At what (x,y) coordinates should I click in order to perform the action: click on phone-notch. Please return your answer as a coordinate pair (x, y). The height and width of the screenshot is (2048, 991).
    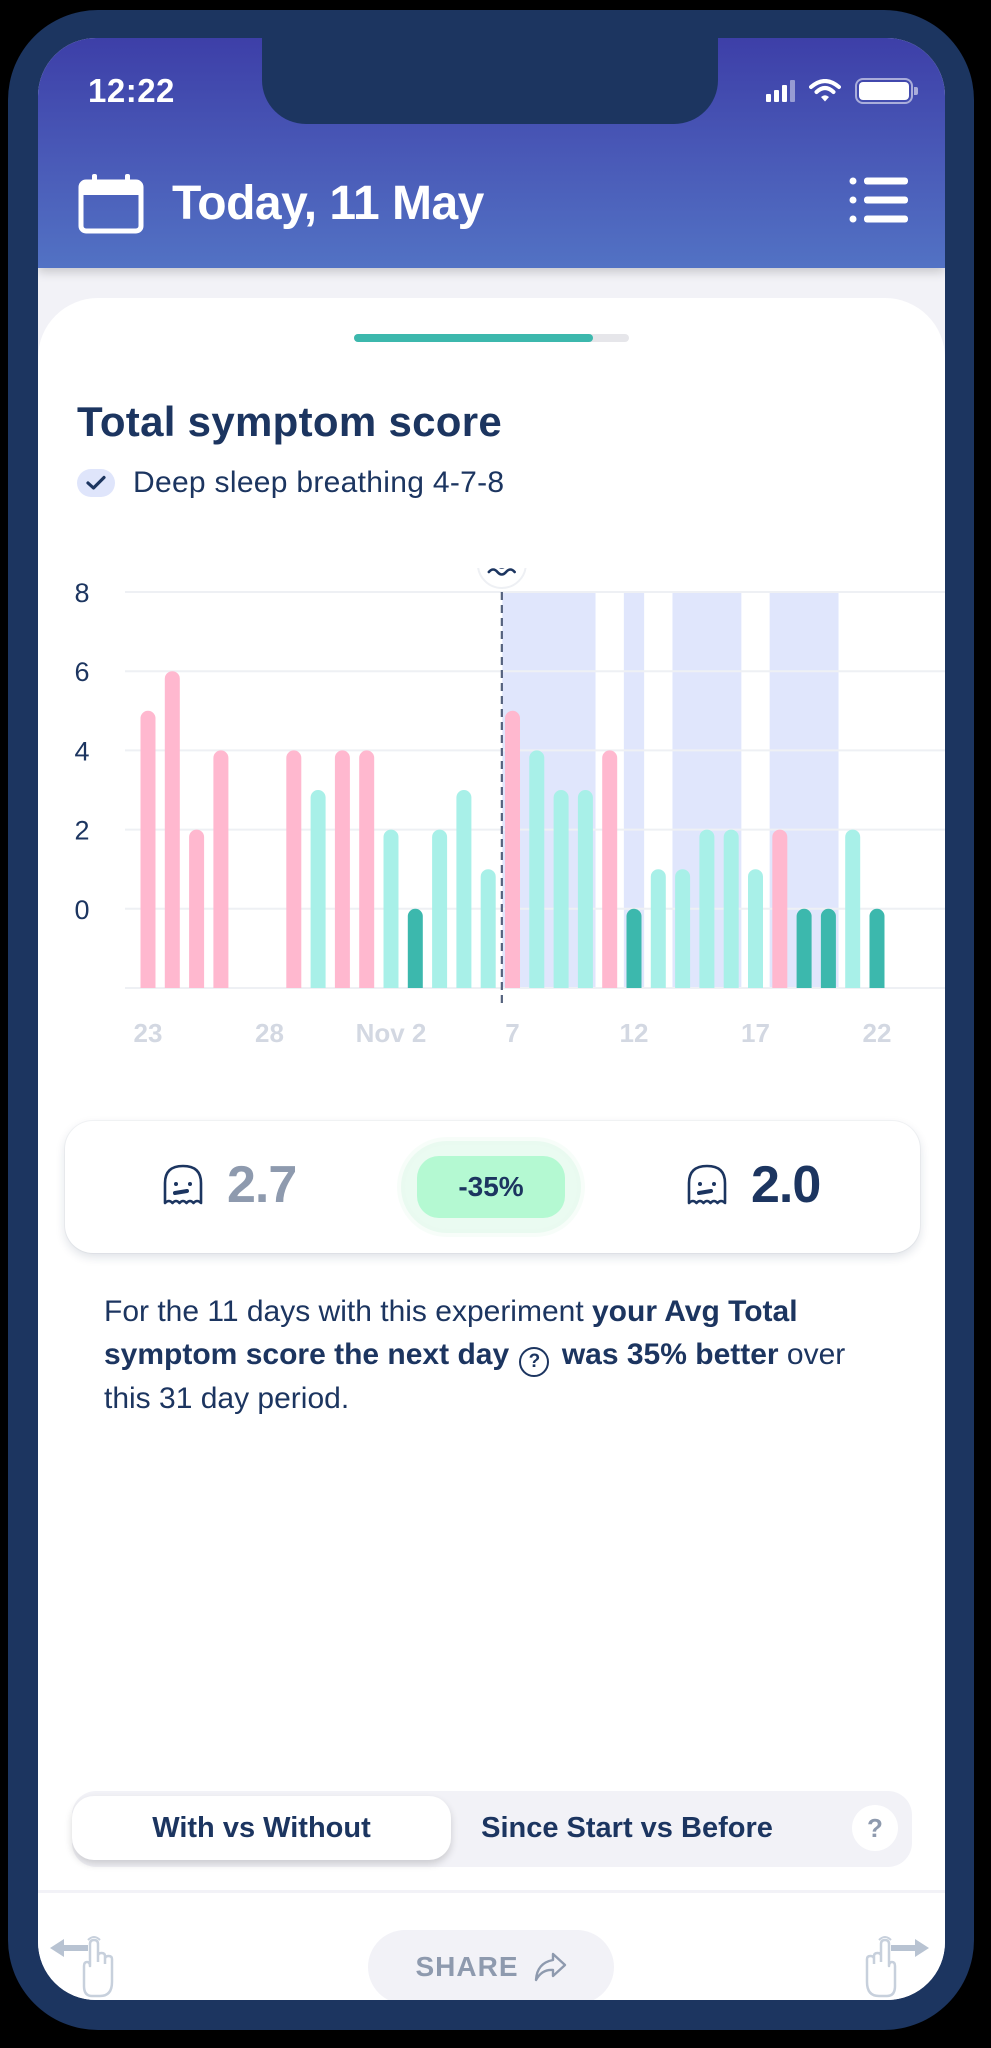
    Looking at the image, I should click on (490, 81).